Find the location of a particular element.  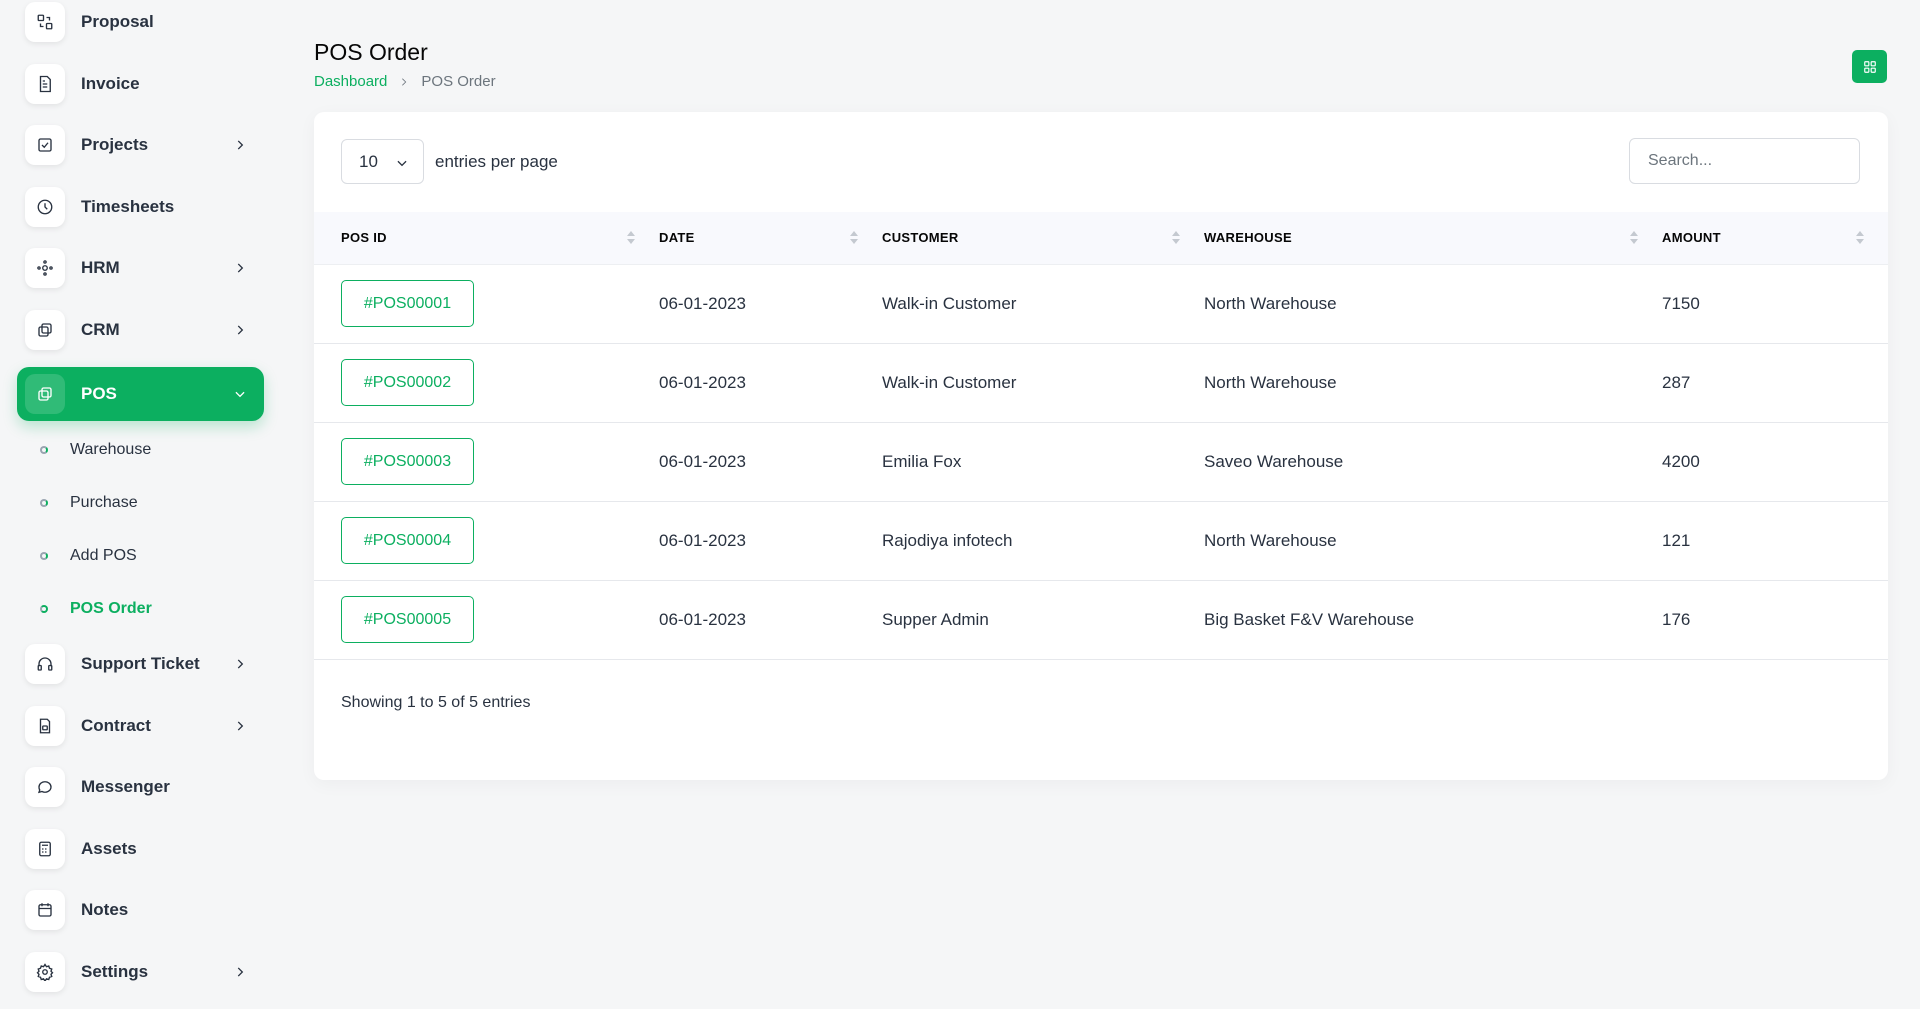

column-label: AMOUNT is located at coordinates (1691, 238).